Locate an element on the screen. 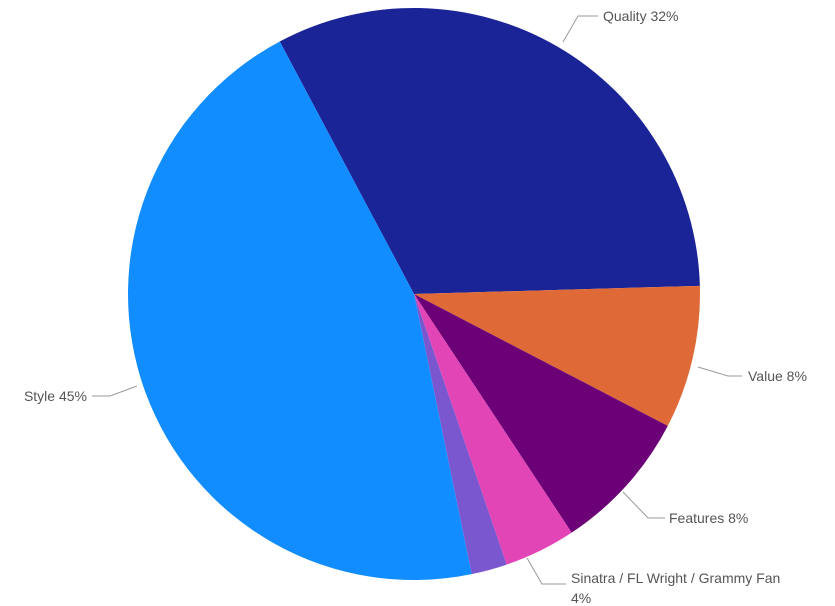 This screenshot has width=835, height=606. data-label-value: Value 8% is located at coordinates (777, 376).